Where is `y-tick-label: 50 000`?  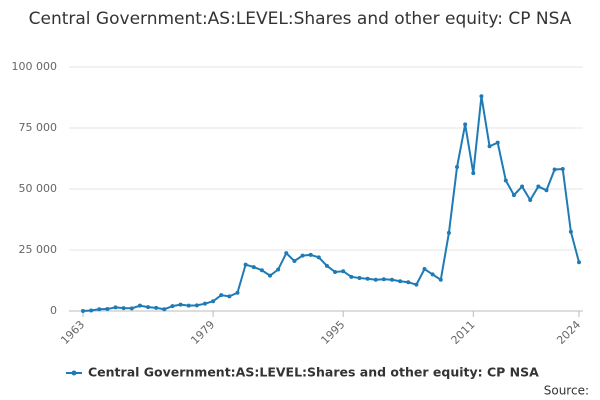 y-tick-label: 50 000 is located at coordinates (38, 188).